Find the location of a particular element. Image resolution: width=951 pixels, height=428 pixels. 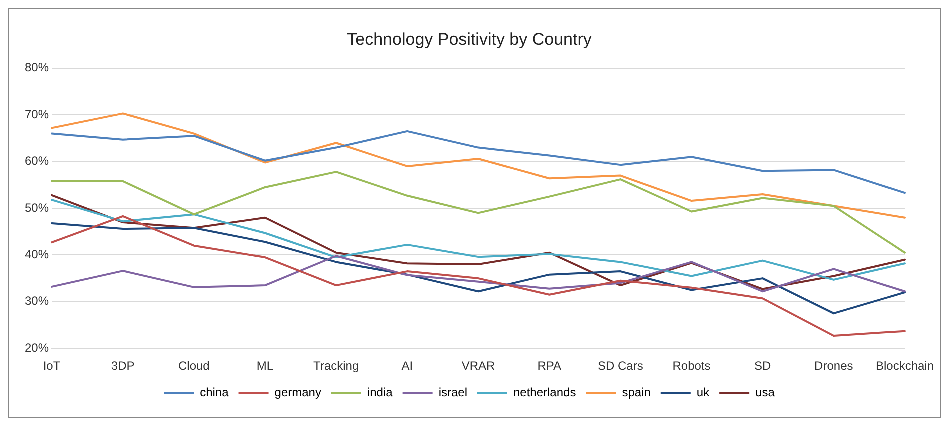

y-tick-label: 30% is located at coordinates (37, 301).